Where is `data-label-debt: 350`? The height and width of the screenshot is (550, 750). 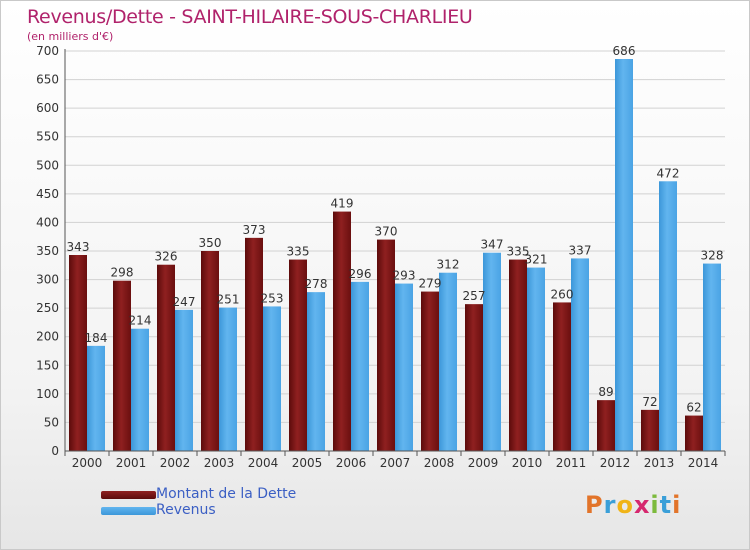 data-label-debt: 350 is located at coordinates (210, 243).